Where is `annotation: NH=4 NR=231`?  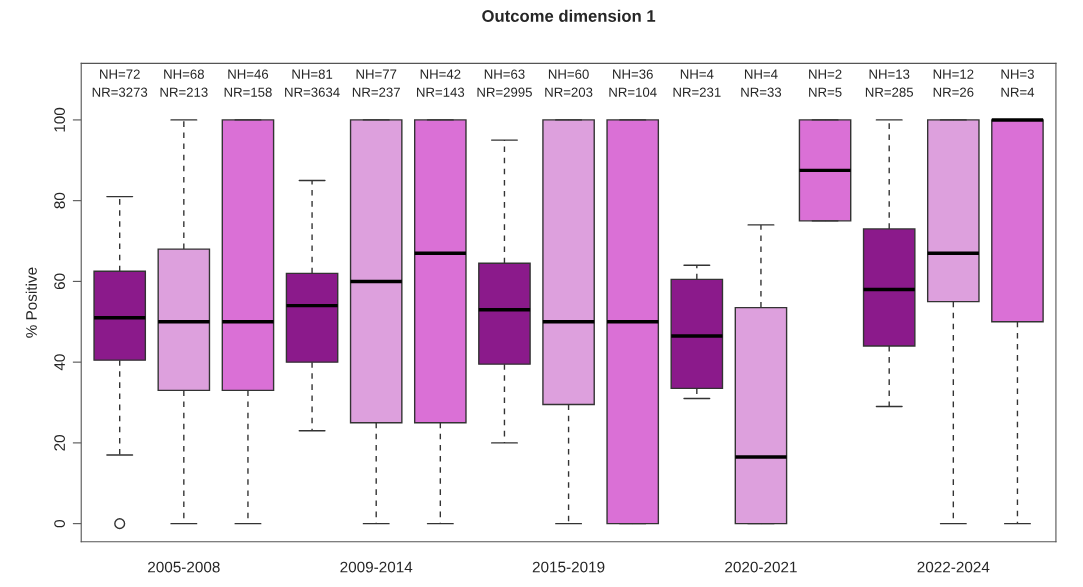
annotation: NH=4 NR=231 is located at coordinates (697, 83).